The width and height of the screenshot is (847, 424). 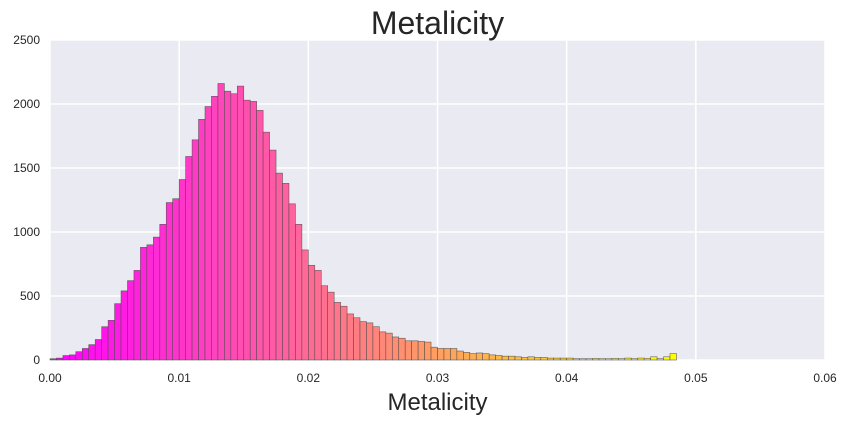 I want to click on y-tick-label: 2000, so click(x=26, y=104).